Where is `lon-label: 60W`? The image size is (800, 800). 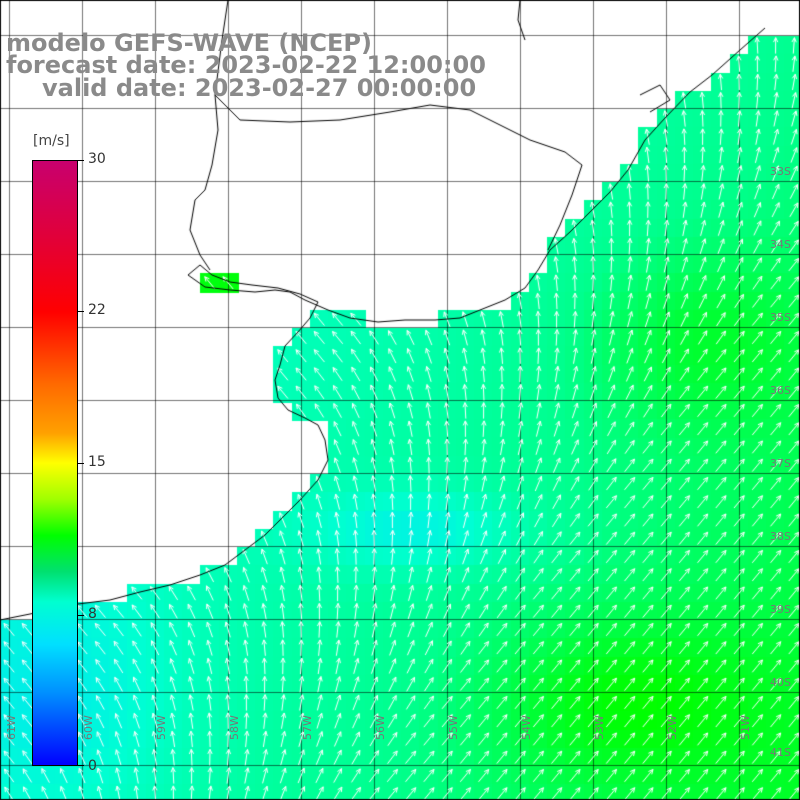 lon-label: 60W is located at coordinates (88, 727).